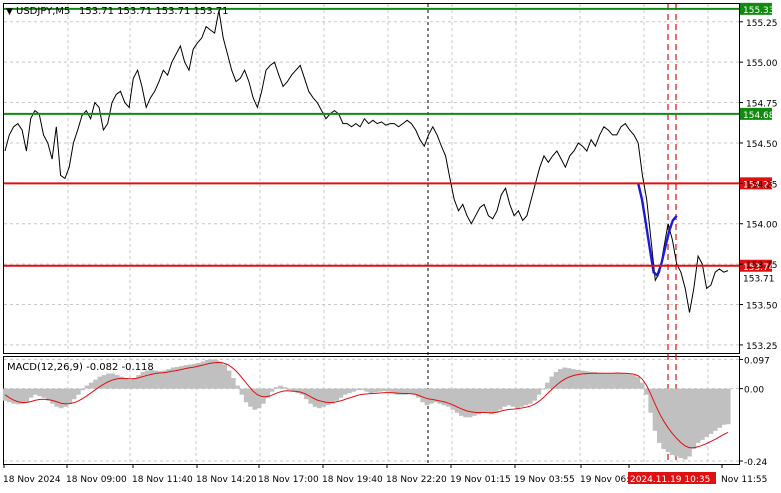 This screenshot has width=781, height=493. What do you see at coordinates (9, 12) in the screenshot?
I see `collapse-arrow-icon: ▼` at bounding box center [9, 12].